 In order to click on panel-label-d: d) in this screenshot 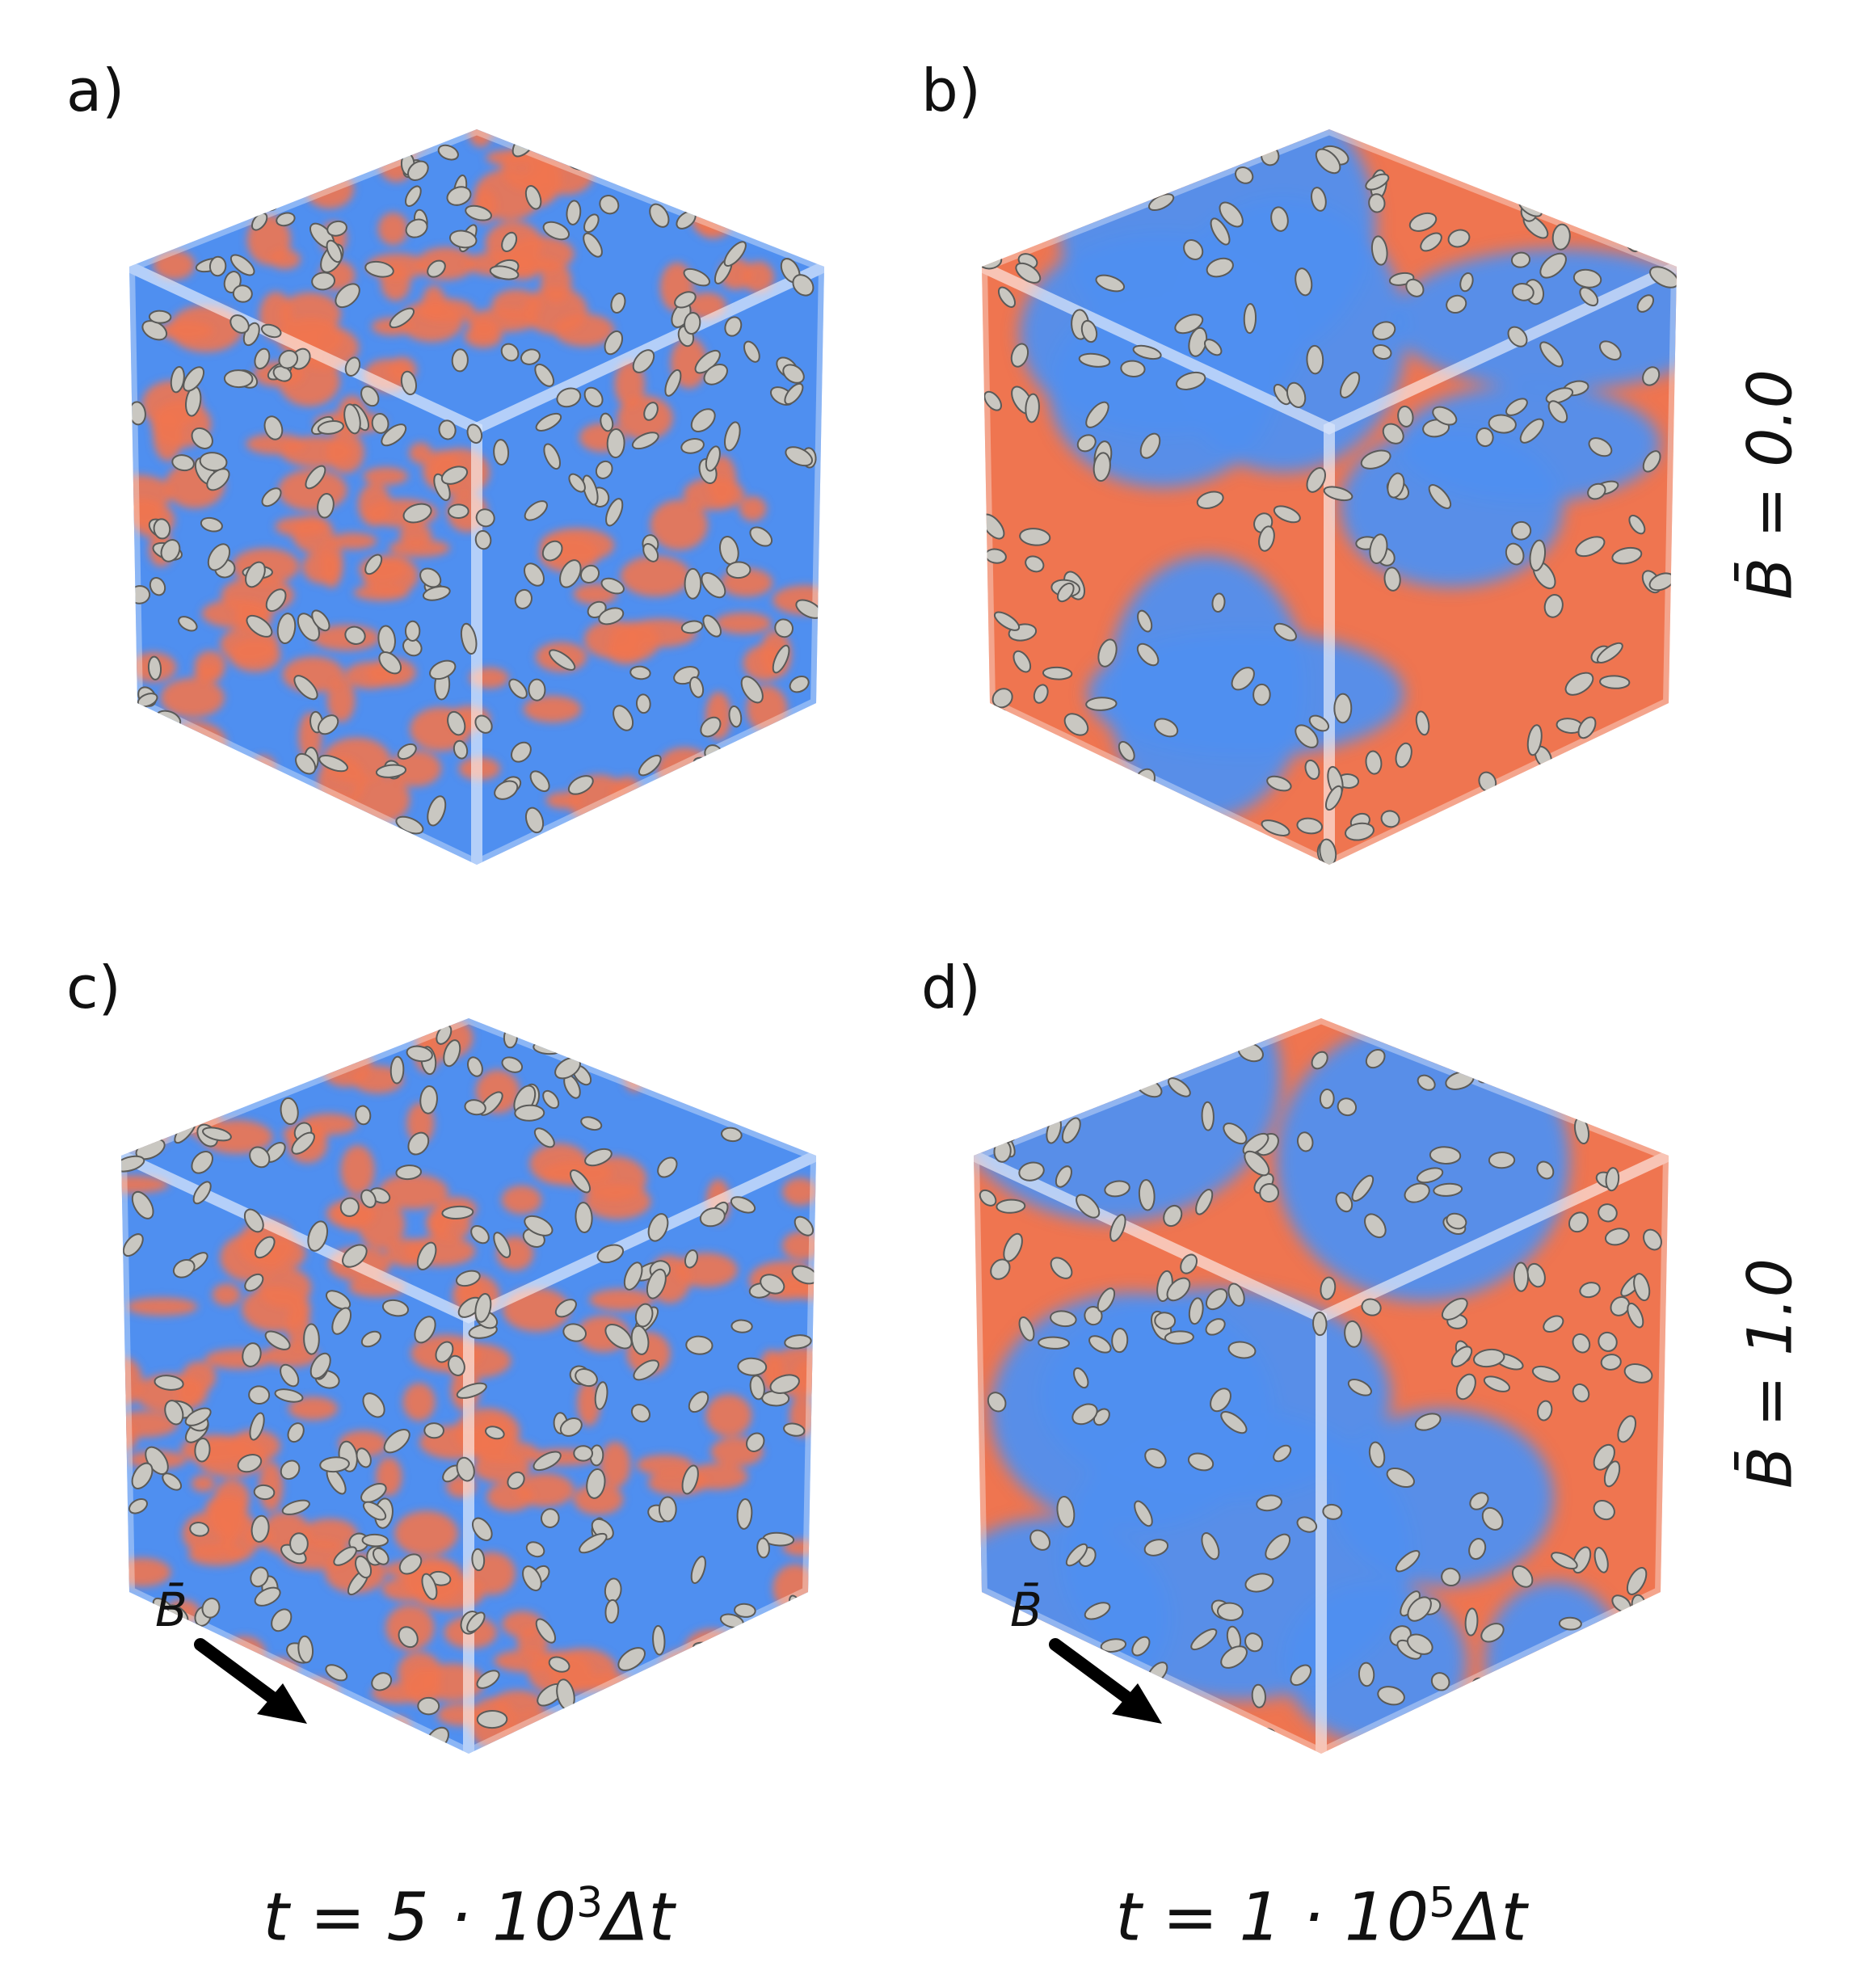, I will do `click(951, 987)`.